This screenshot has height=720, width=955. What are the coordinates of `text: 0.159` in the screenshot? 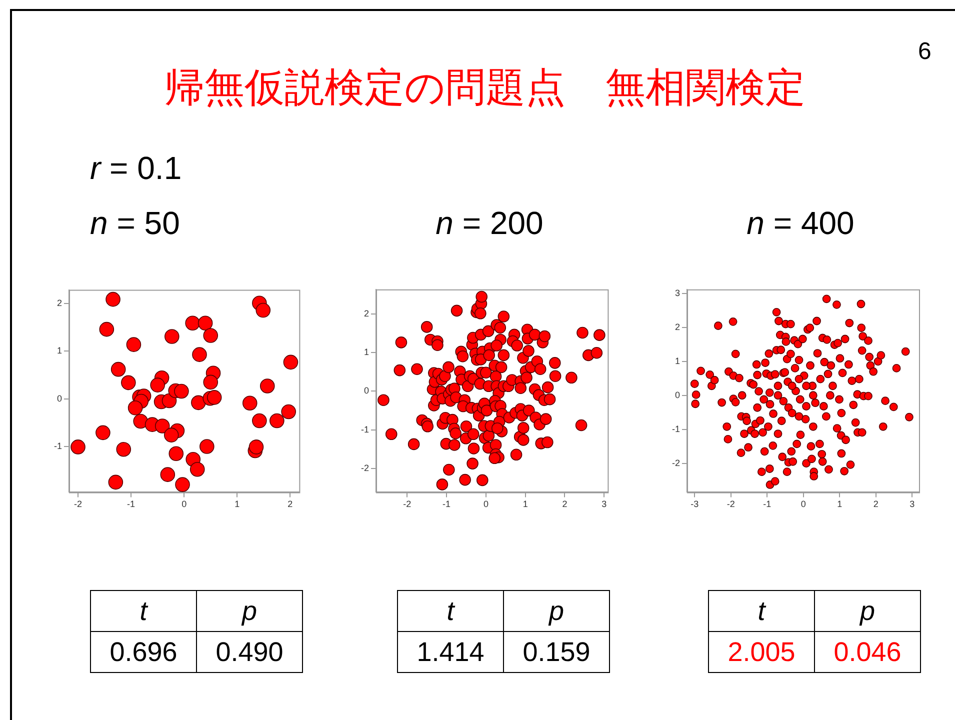 It's located at (557, 652).